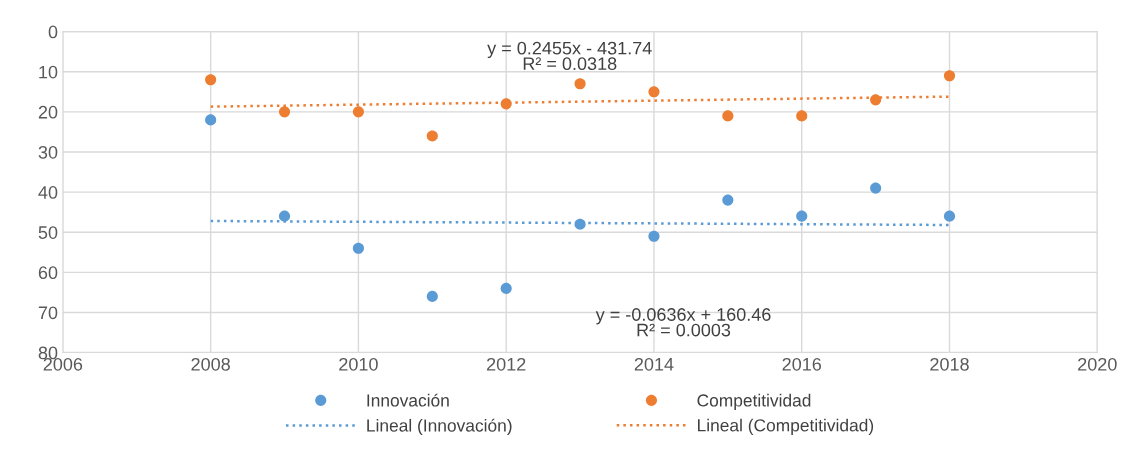 Image resolution: width=1143 pixels, height=452 pixels. I want to click on y-tick-label: 70, so click(48, 313).